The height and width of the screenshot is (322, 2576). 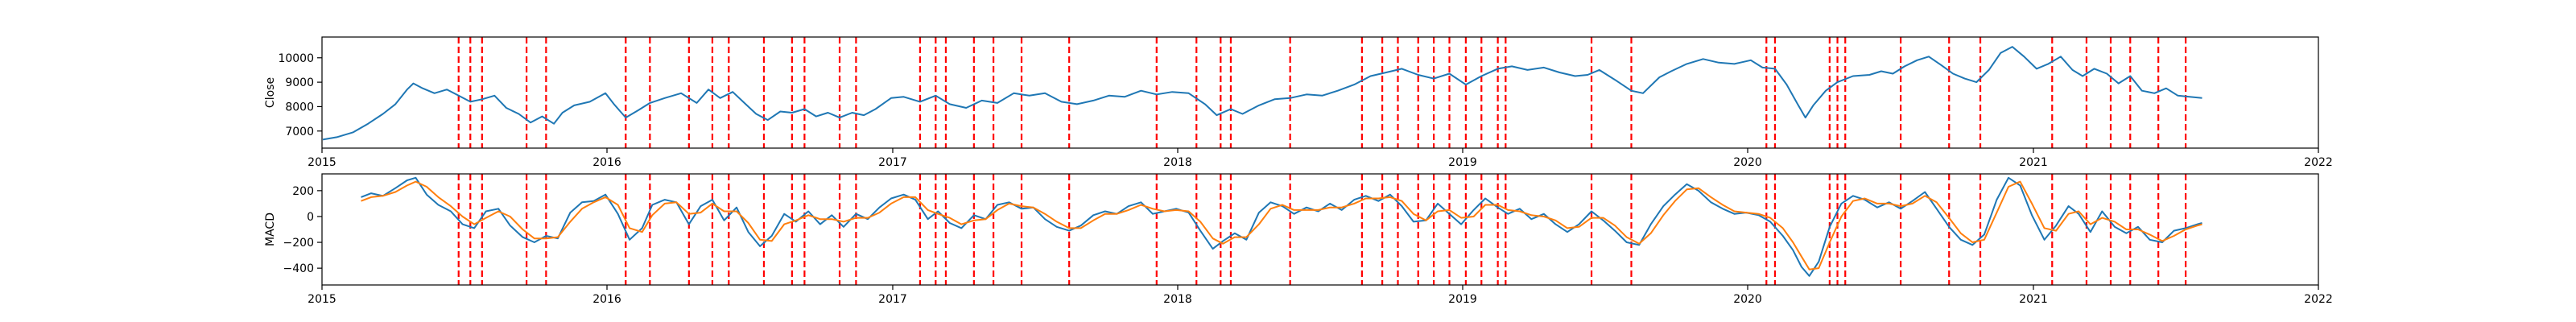 I want to click on y-tick-label--400: −400, so click(x=298, y=268).